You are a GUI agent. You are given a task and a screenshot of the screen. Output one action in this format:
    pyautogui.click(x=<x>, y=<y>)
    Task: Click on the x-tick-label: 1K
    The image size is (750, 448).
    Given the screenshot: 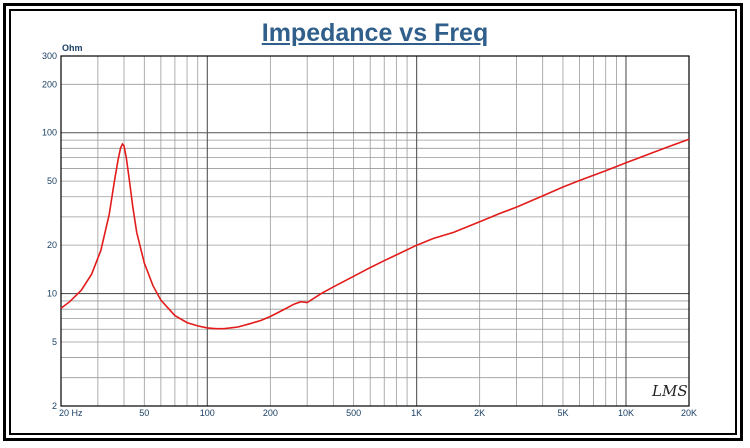 What is the action you would take?
    pyautogui.click(x=416, y=413)
    